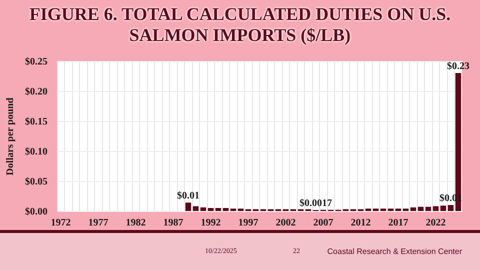 This screenshot has height=271, width=480. Describe the element at coordinates (458, 66) in the screenshot. I see `data-label: $0.23` at that location.